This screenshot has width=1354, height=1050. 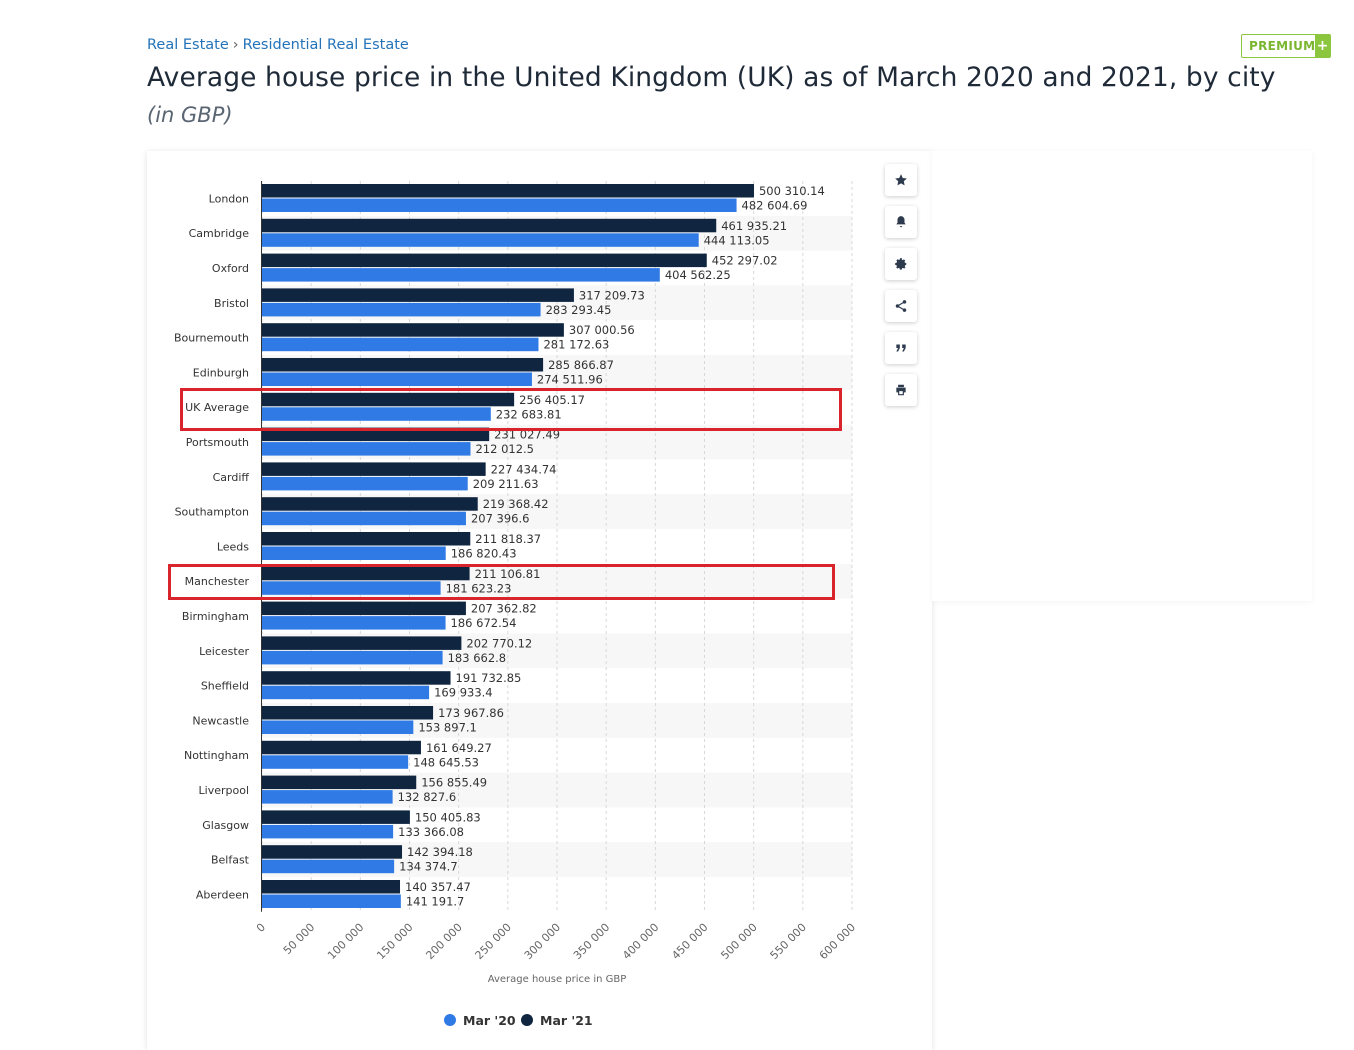 I want to click on bar-mar21-belfast, so click(x=332, y=852).